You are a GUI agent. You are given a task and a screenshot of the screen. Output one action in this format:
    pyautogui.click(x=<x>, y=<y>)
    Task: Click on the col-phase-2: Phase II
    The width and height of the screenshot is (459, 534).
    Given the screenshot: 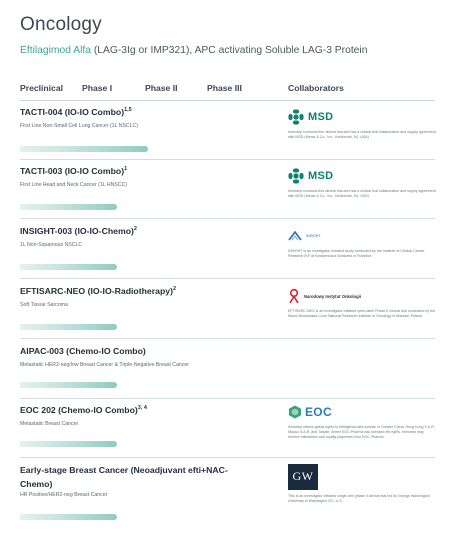 What is the action you would take?
    pyautogui.click(x=161, y=88)
    